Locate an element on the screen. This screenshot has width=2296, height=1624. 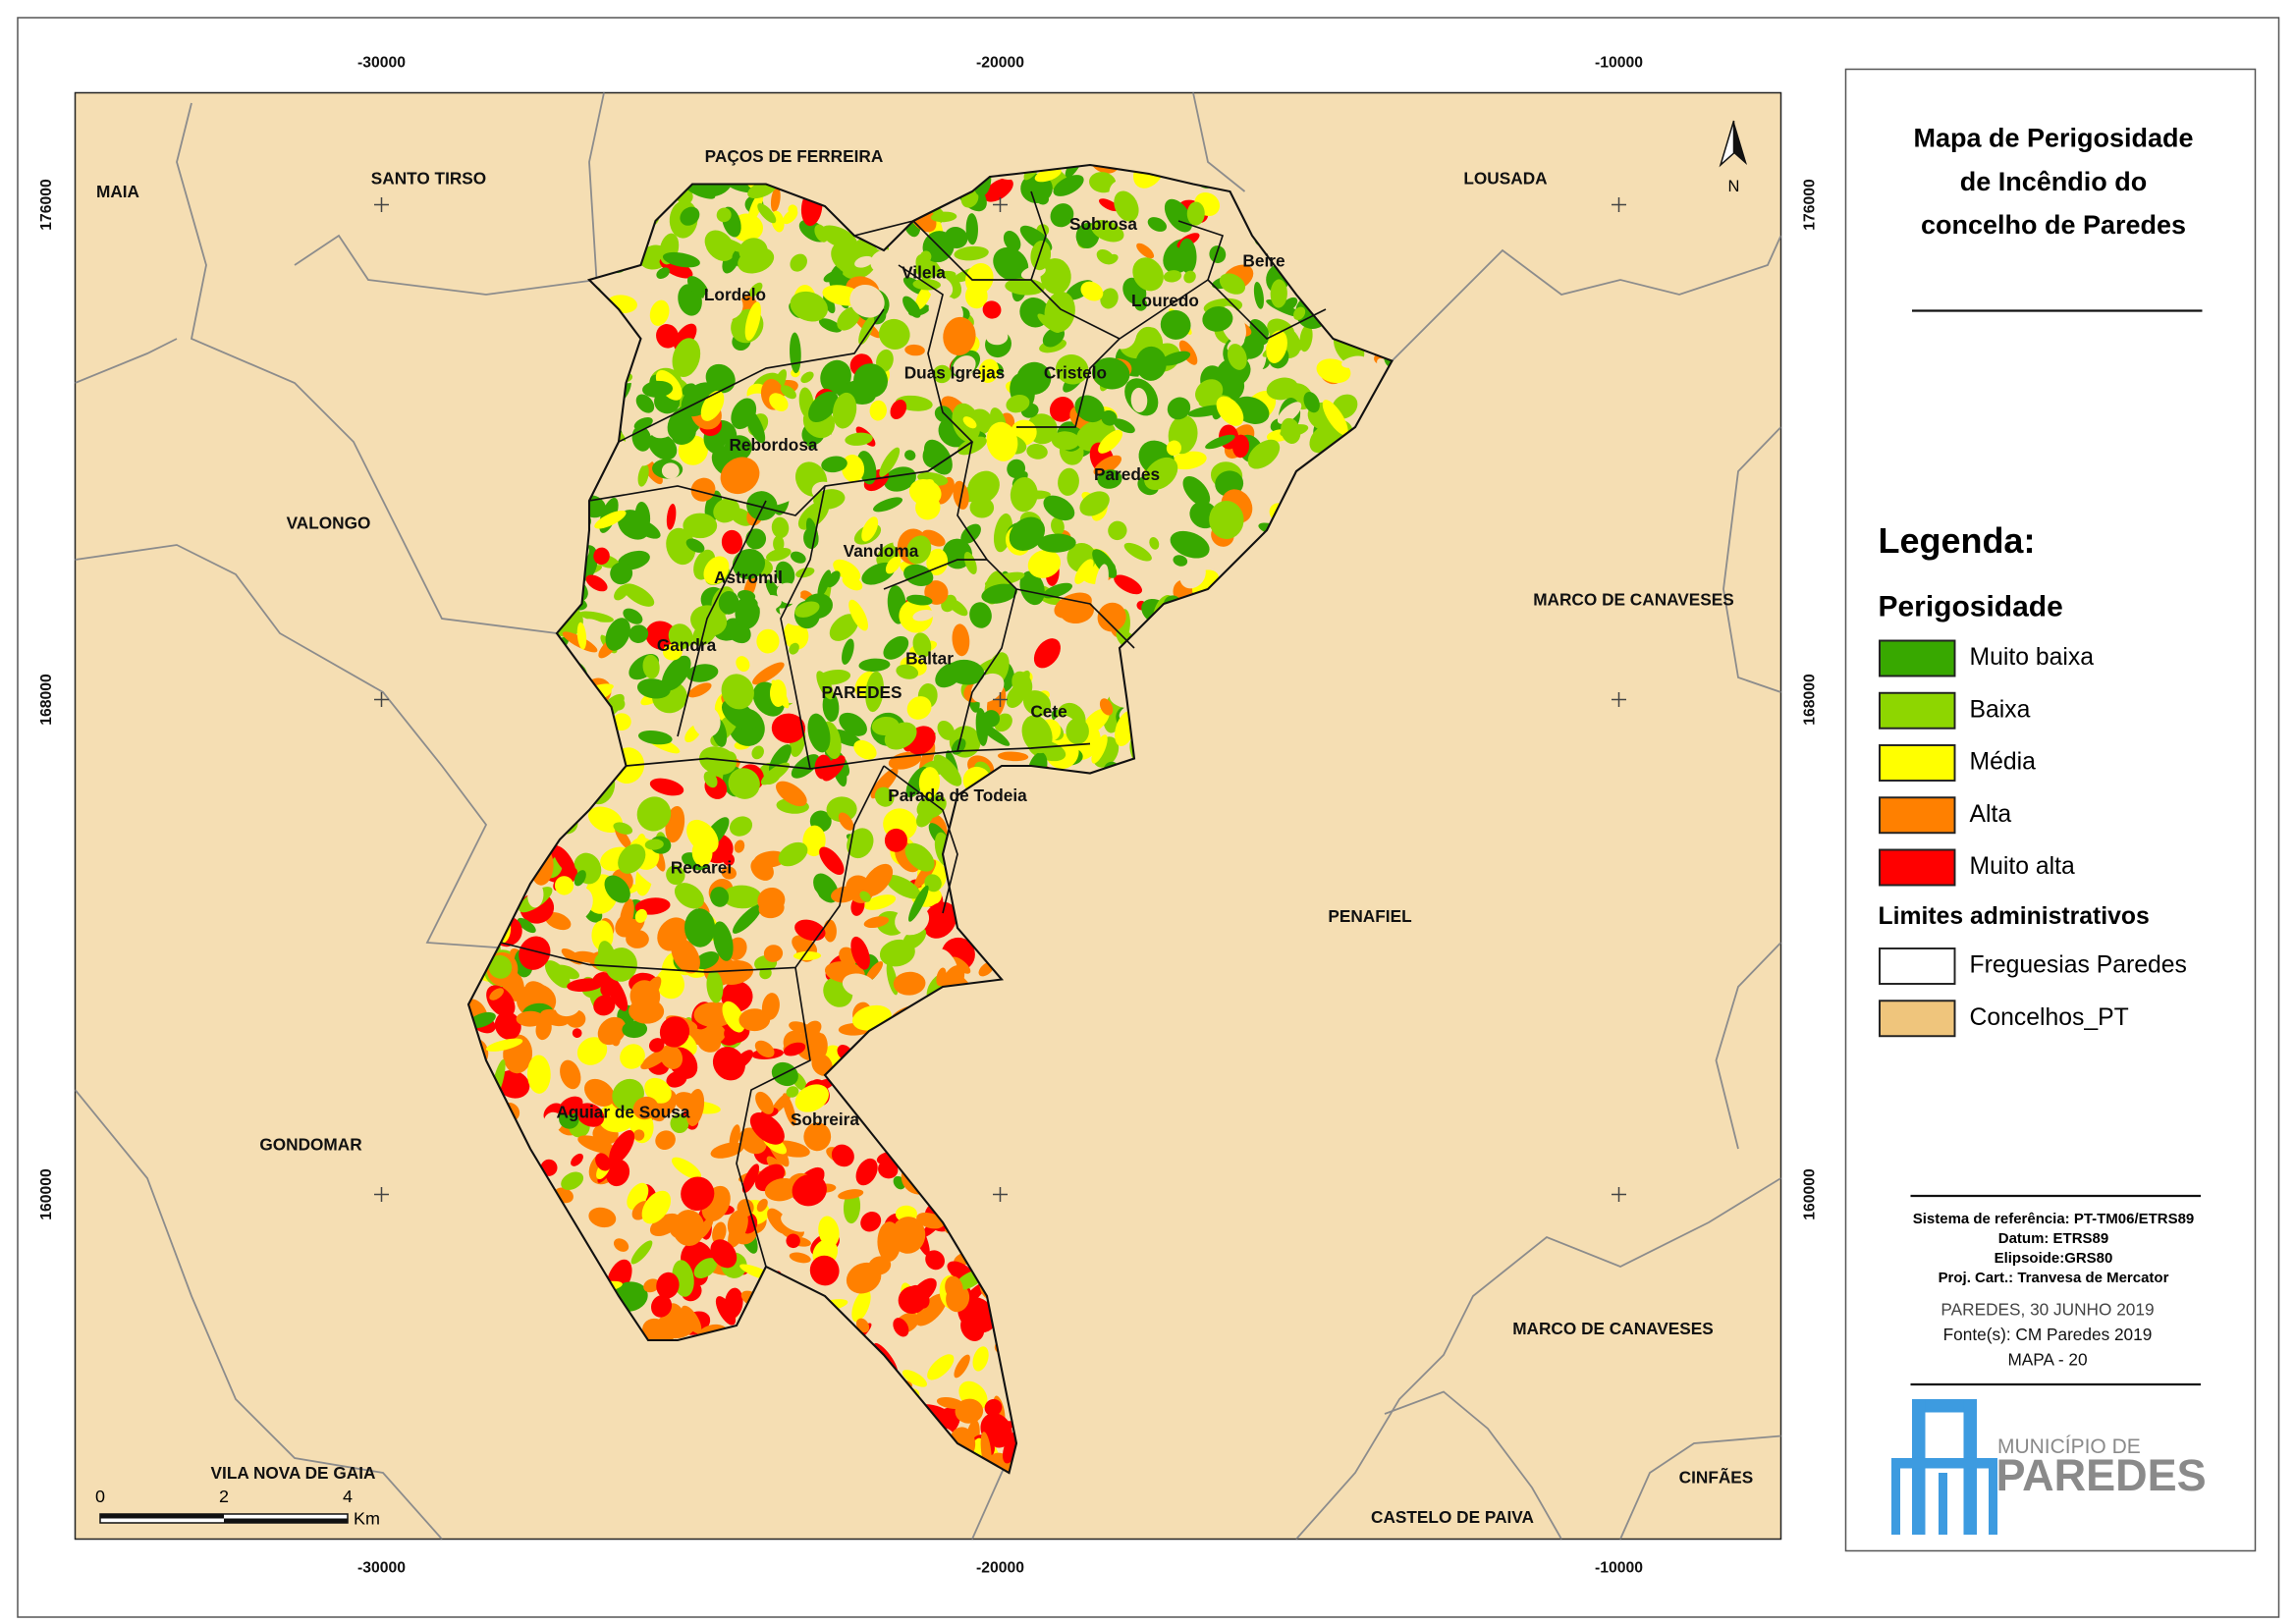
municipality-label: MARCO DE CANAVESES is located at coordinates (1633, 600).